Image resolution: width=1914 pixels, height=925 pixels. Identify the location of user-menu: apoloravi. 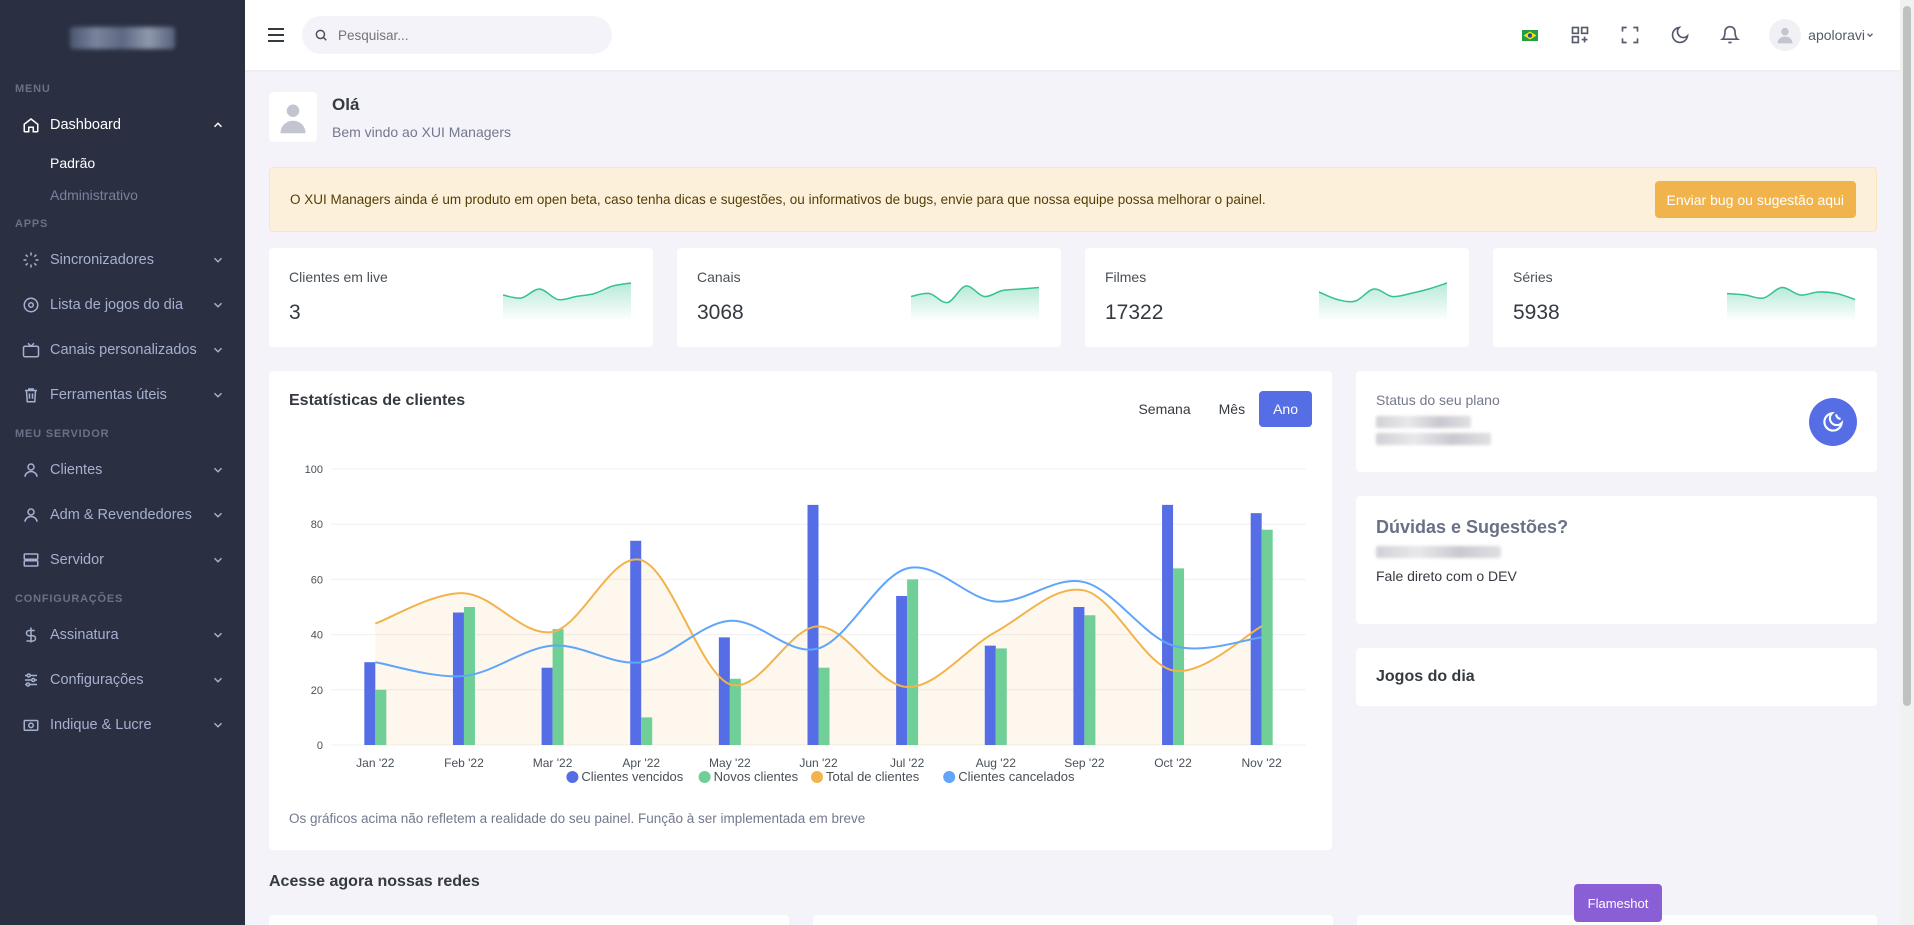
(1827, 35).